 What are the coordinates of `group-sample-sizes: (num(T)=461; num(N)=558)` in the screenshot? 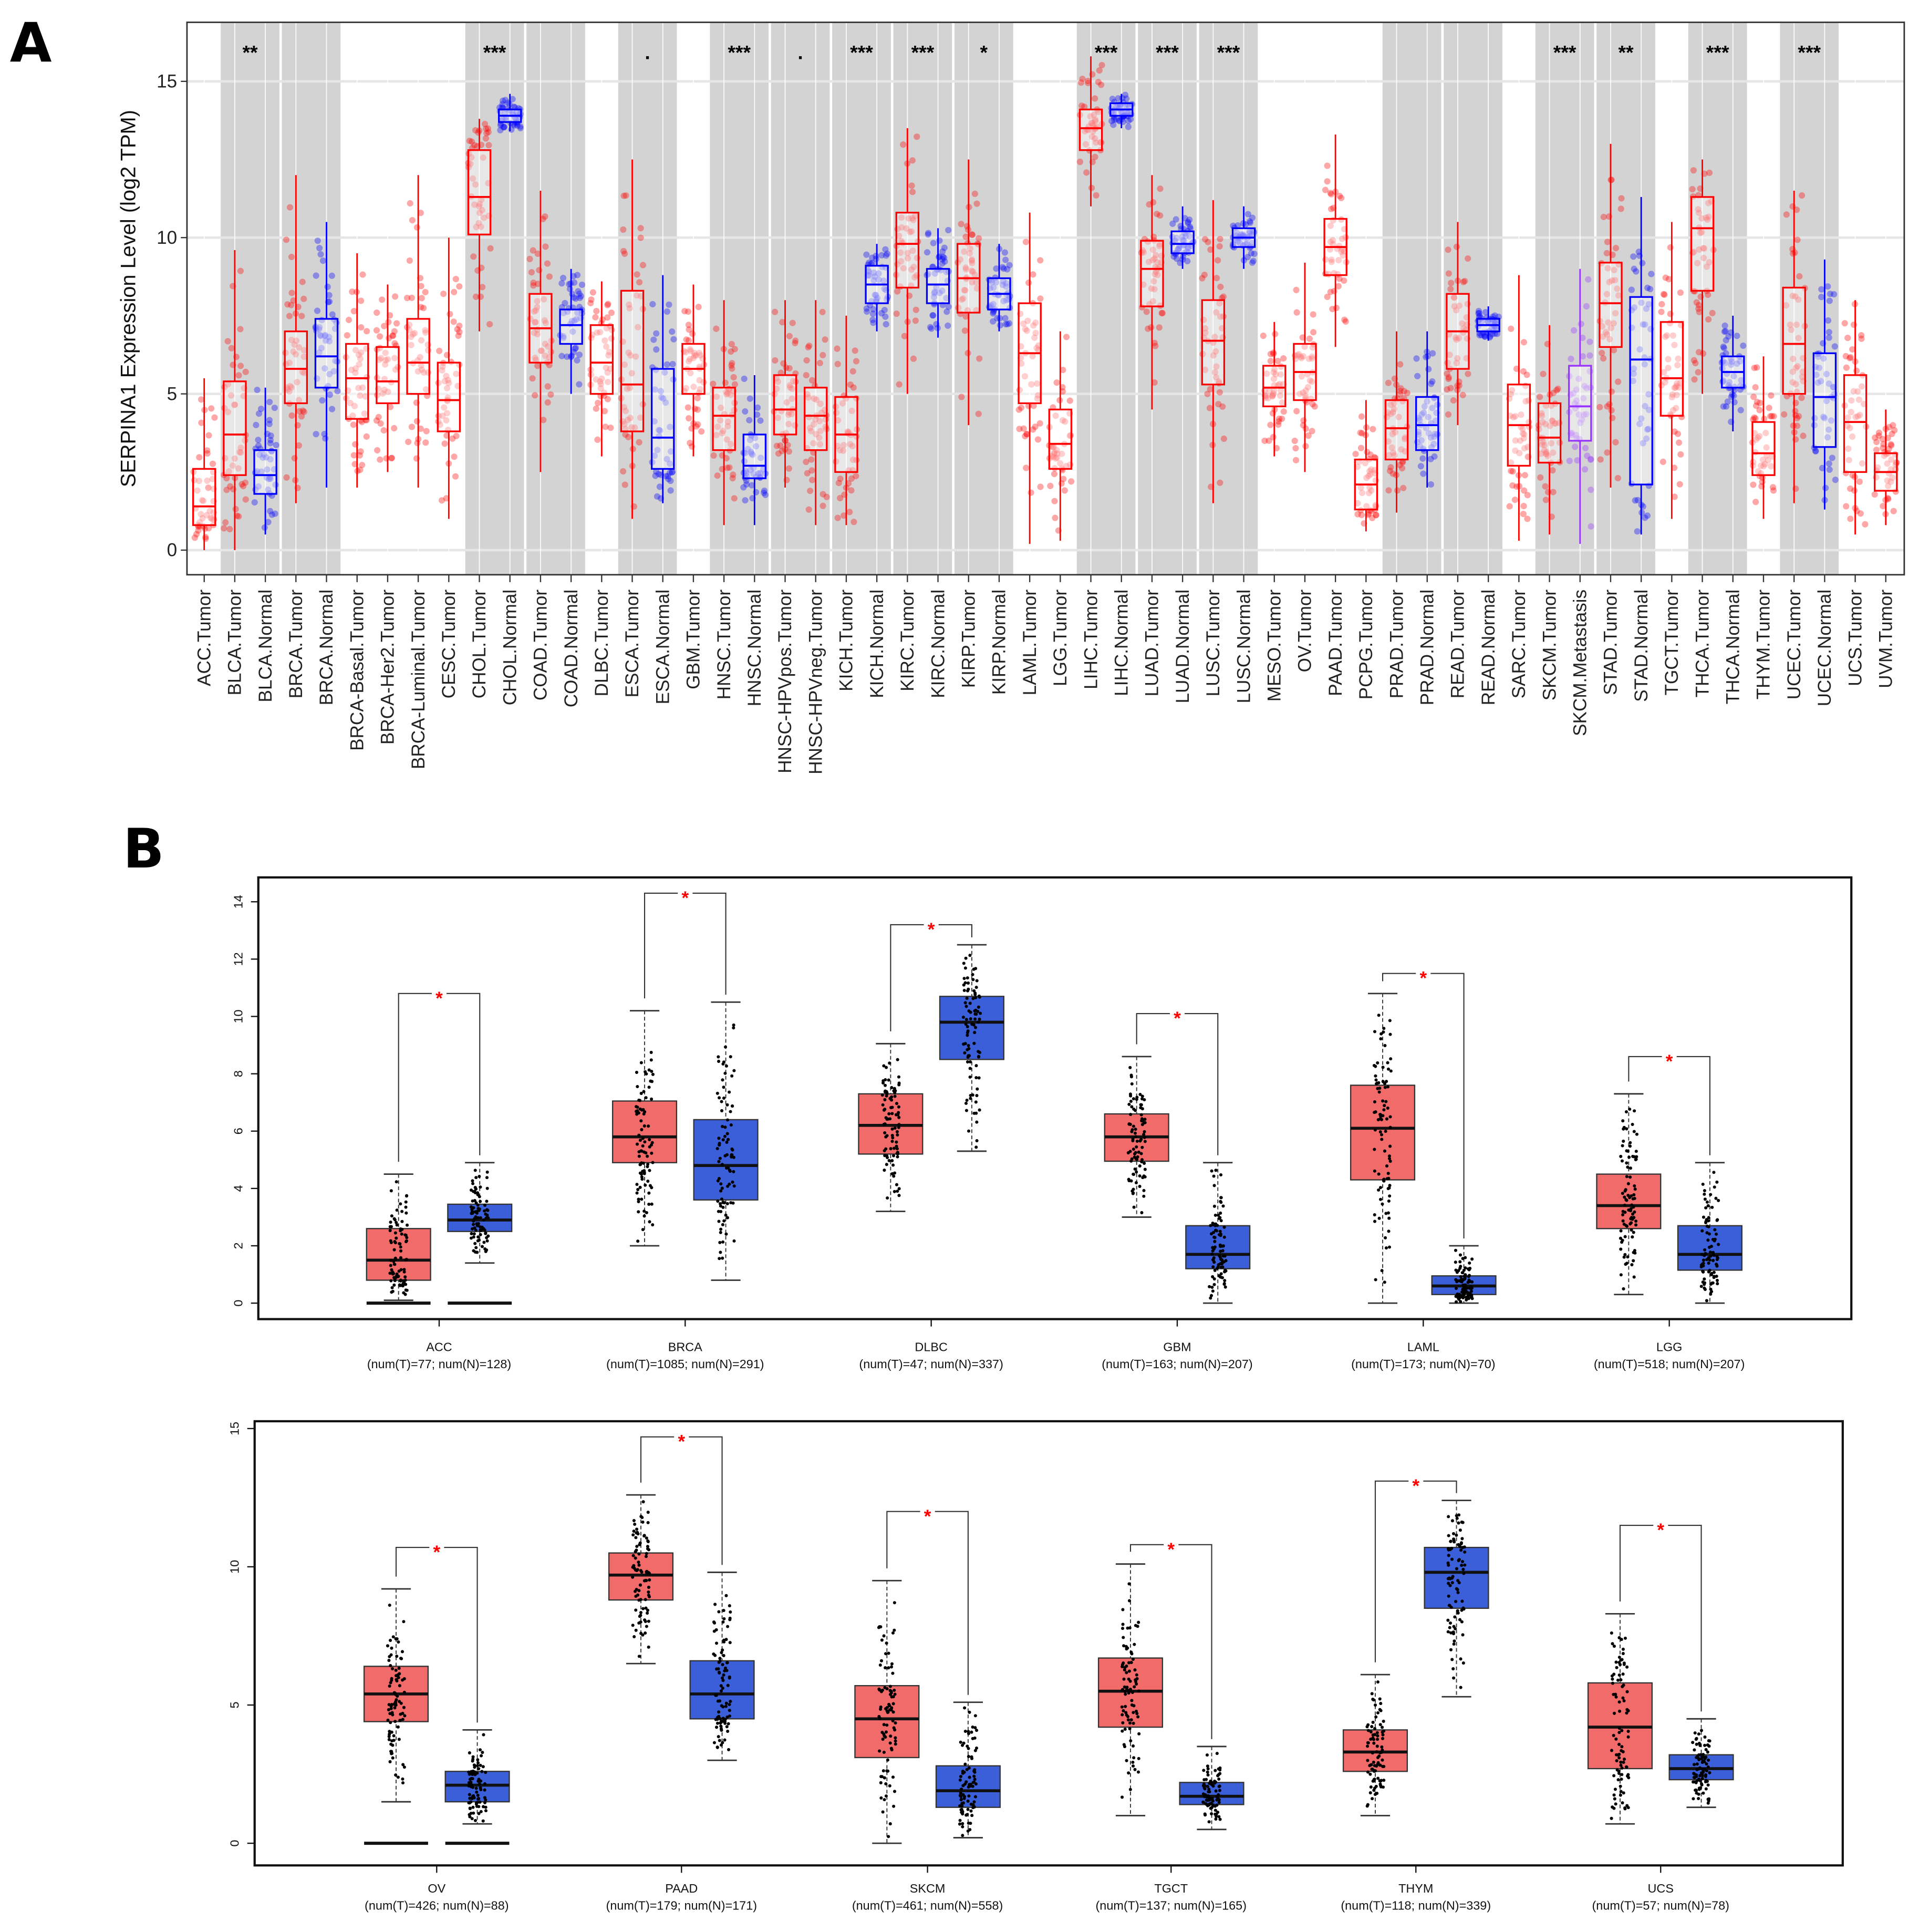 It's located at (927, 1906).